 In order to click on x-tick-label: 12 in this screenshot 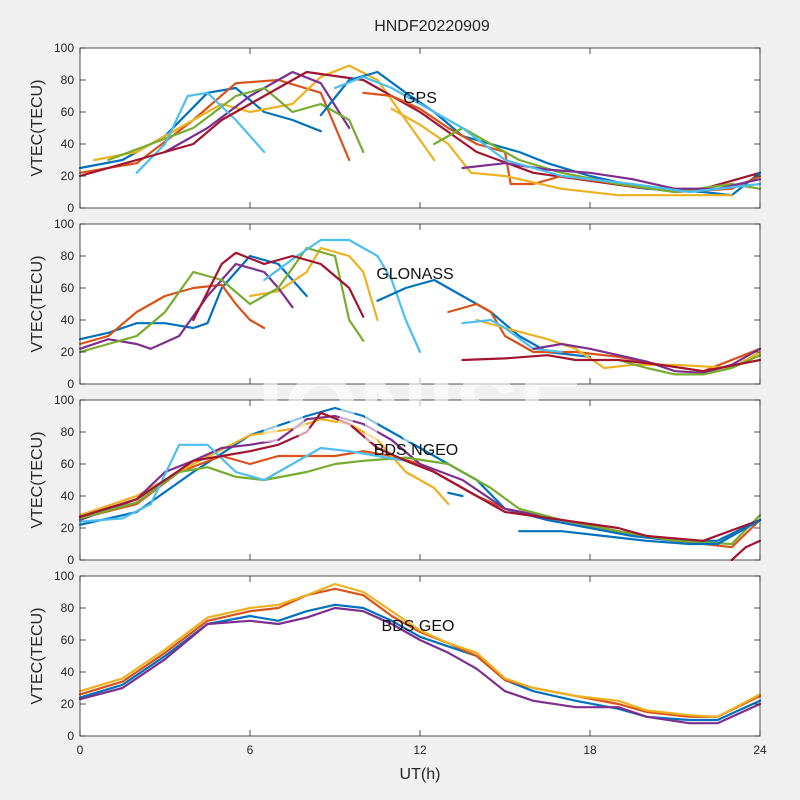, I will do `click(420, 750)`.